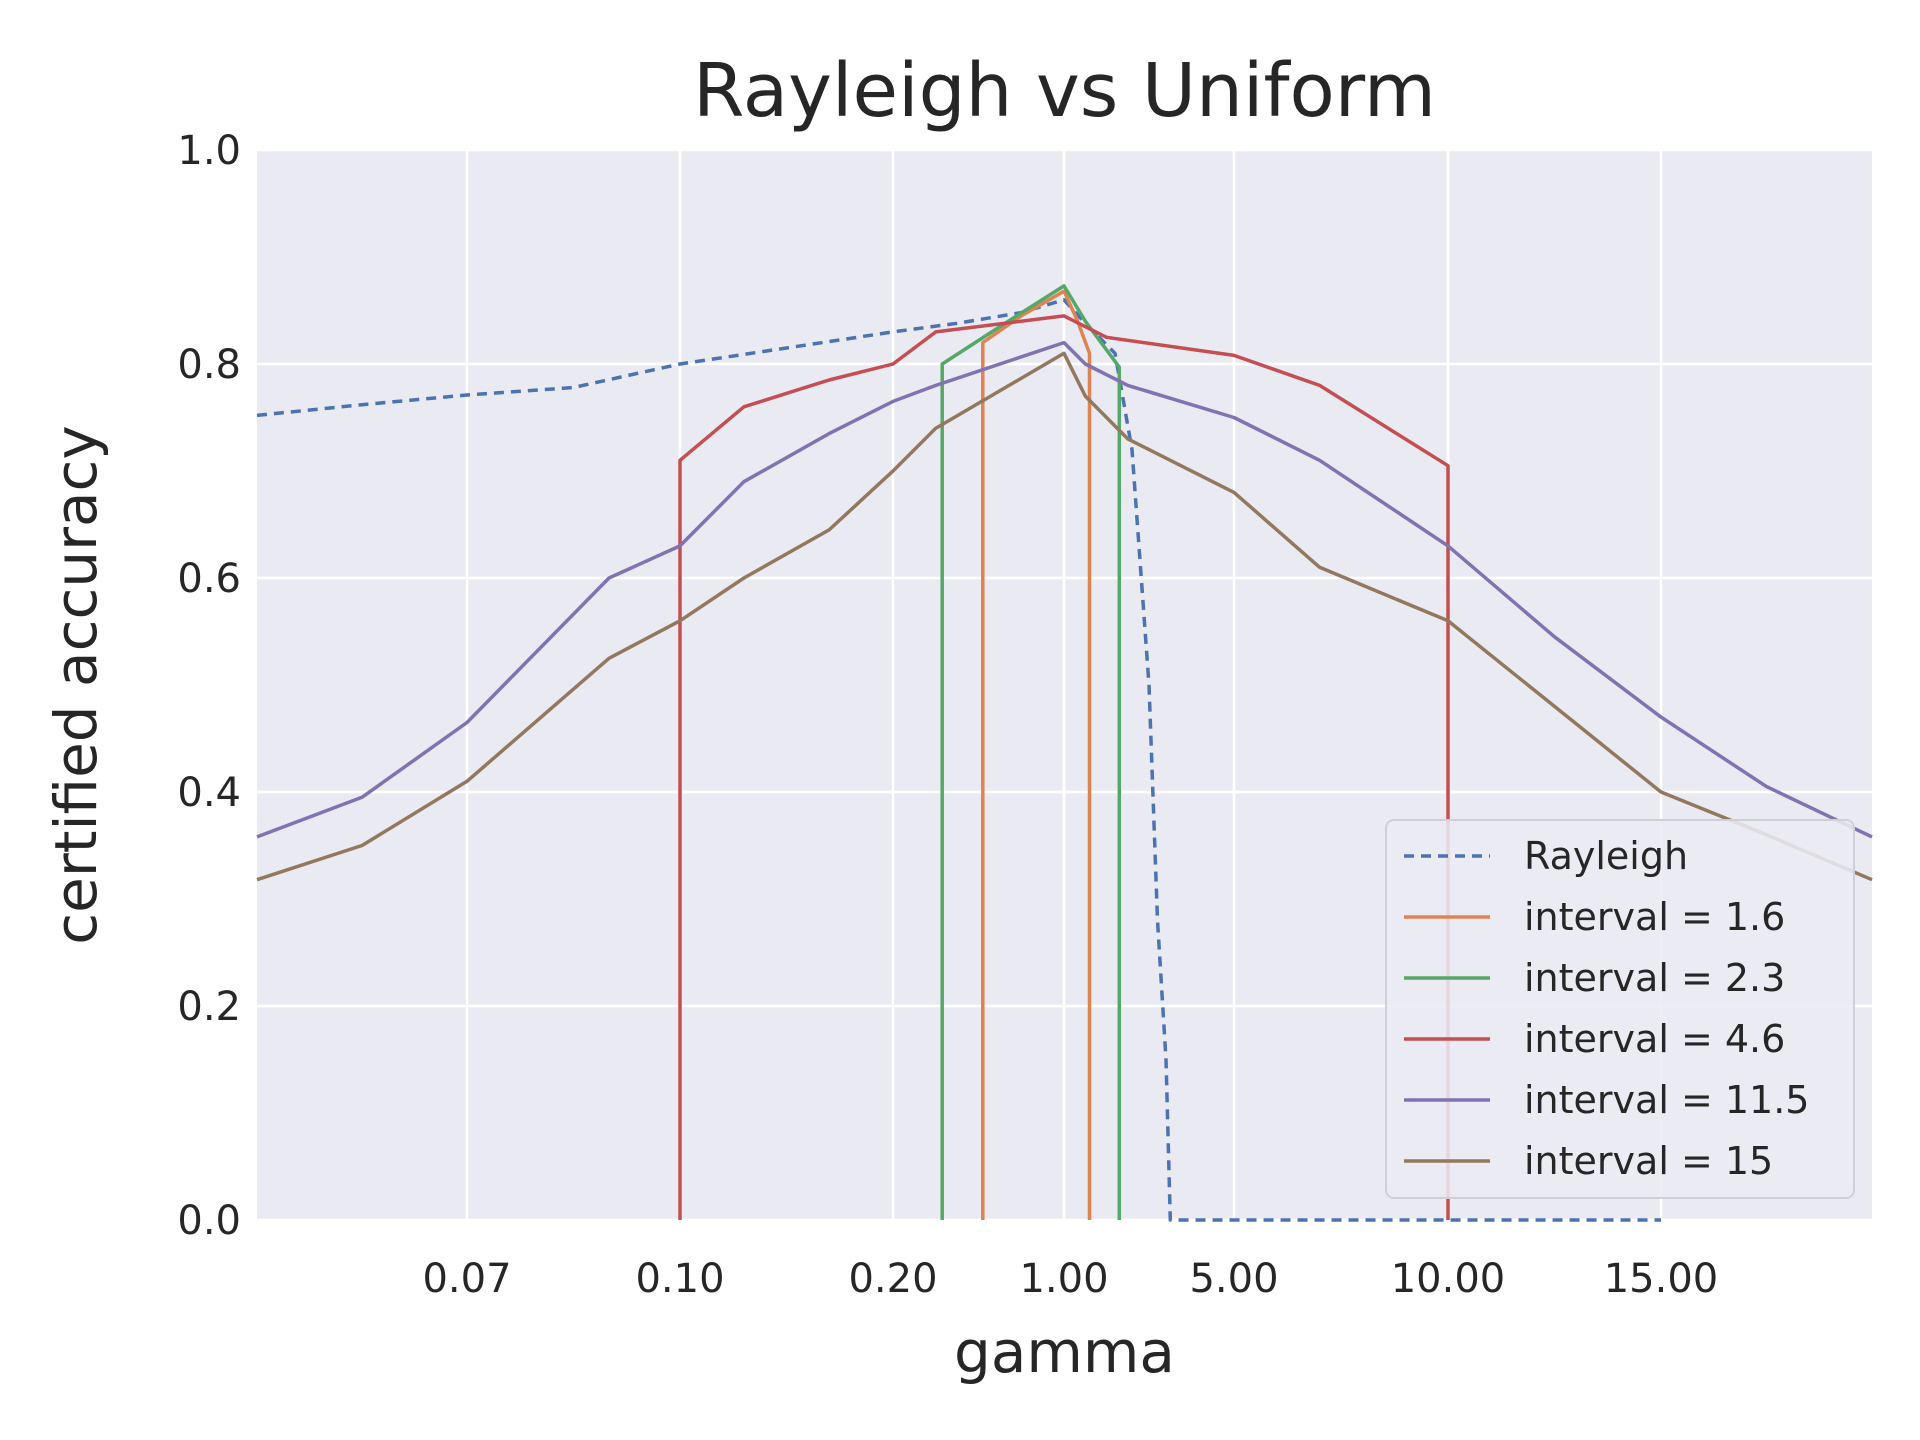  Describe the element at coordinates (1666, 1100) in the screenshot. I see `legend-label-4: interval = 11.5` at that location.